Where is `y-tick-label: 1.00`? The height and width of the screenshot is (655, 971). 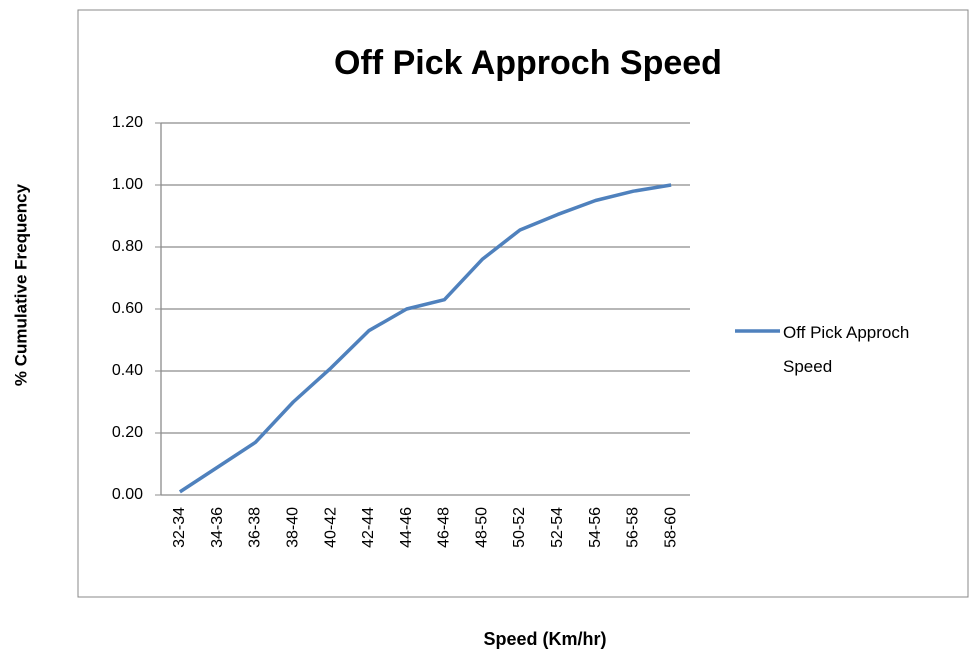 y-tick-label: 1.00 is located at coordinates (127, 184).